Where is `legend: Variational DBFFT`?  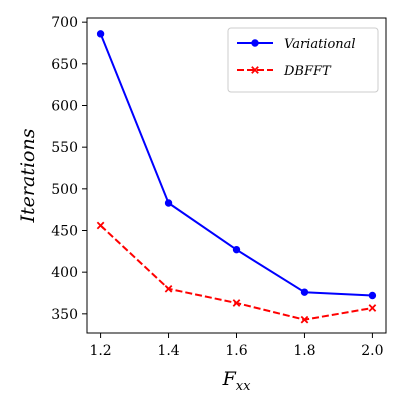 legend: Variational DBFFT is located at coordinates (303, 60).